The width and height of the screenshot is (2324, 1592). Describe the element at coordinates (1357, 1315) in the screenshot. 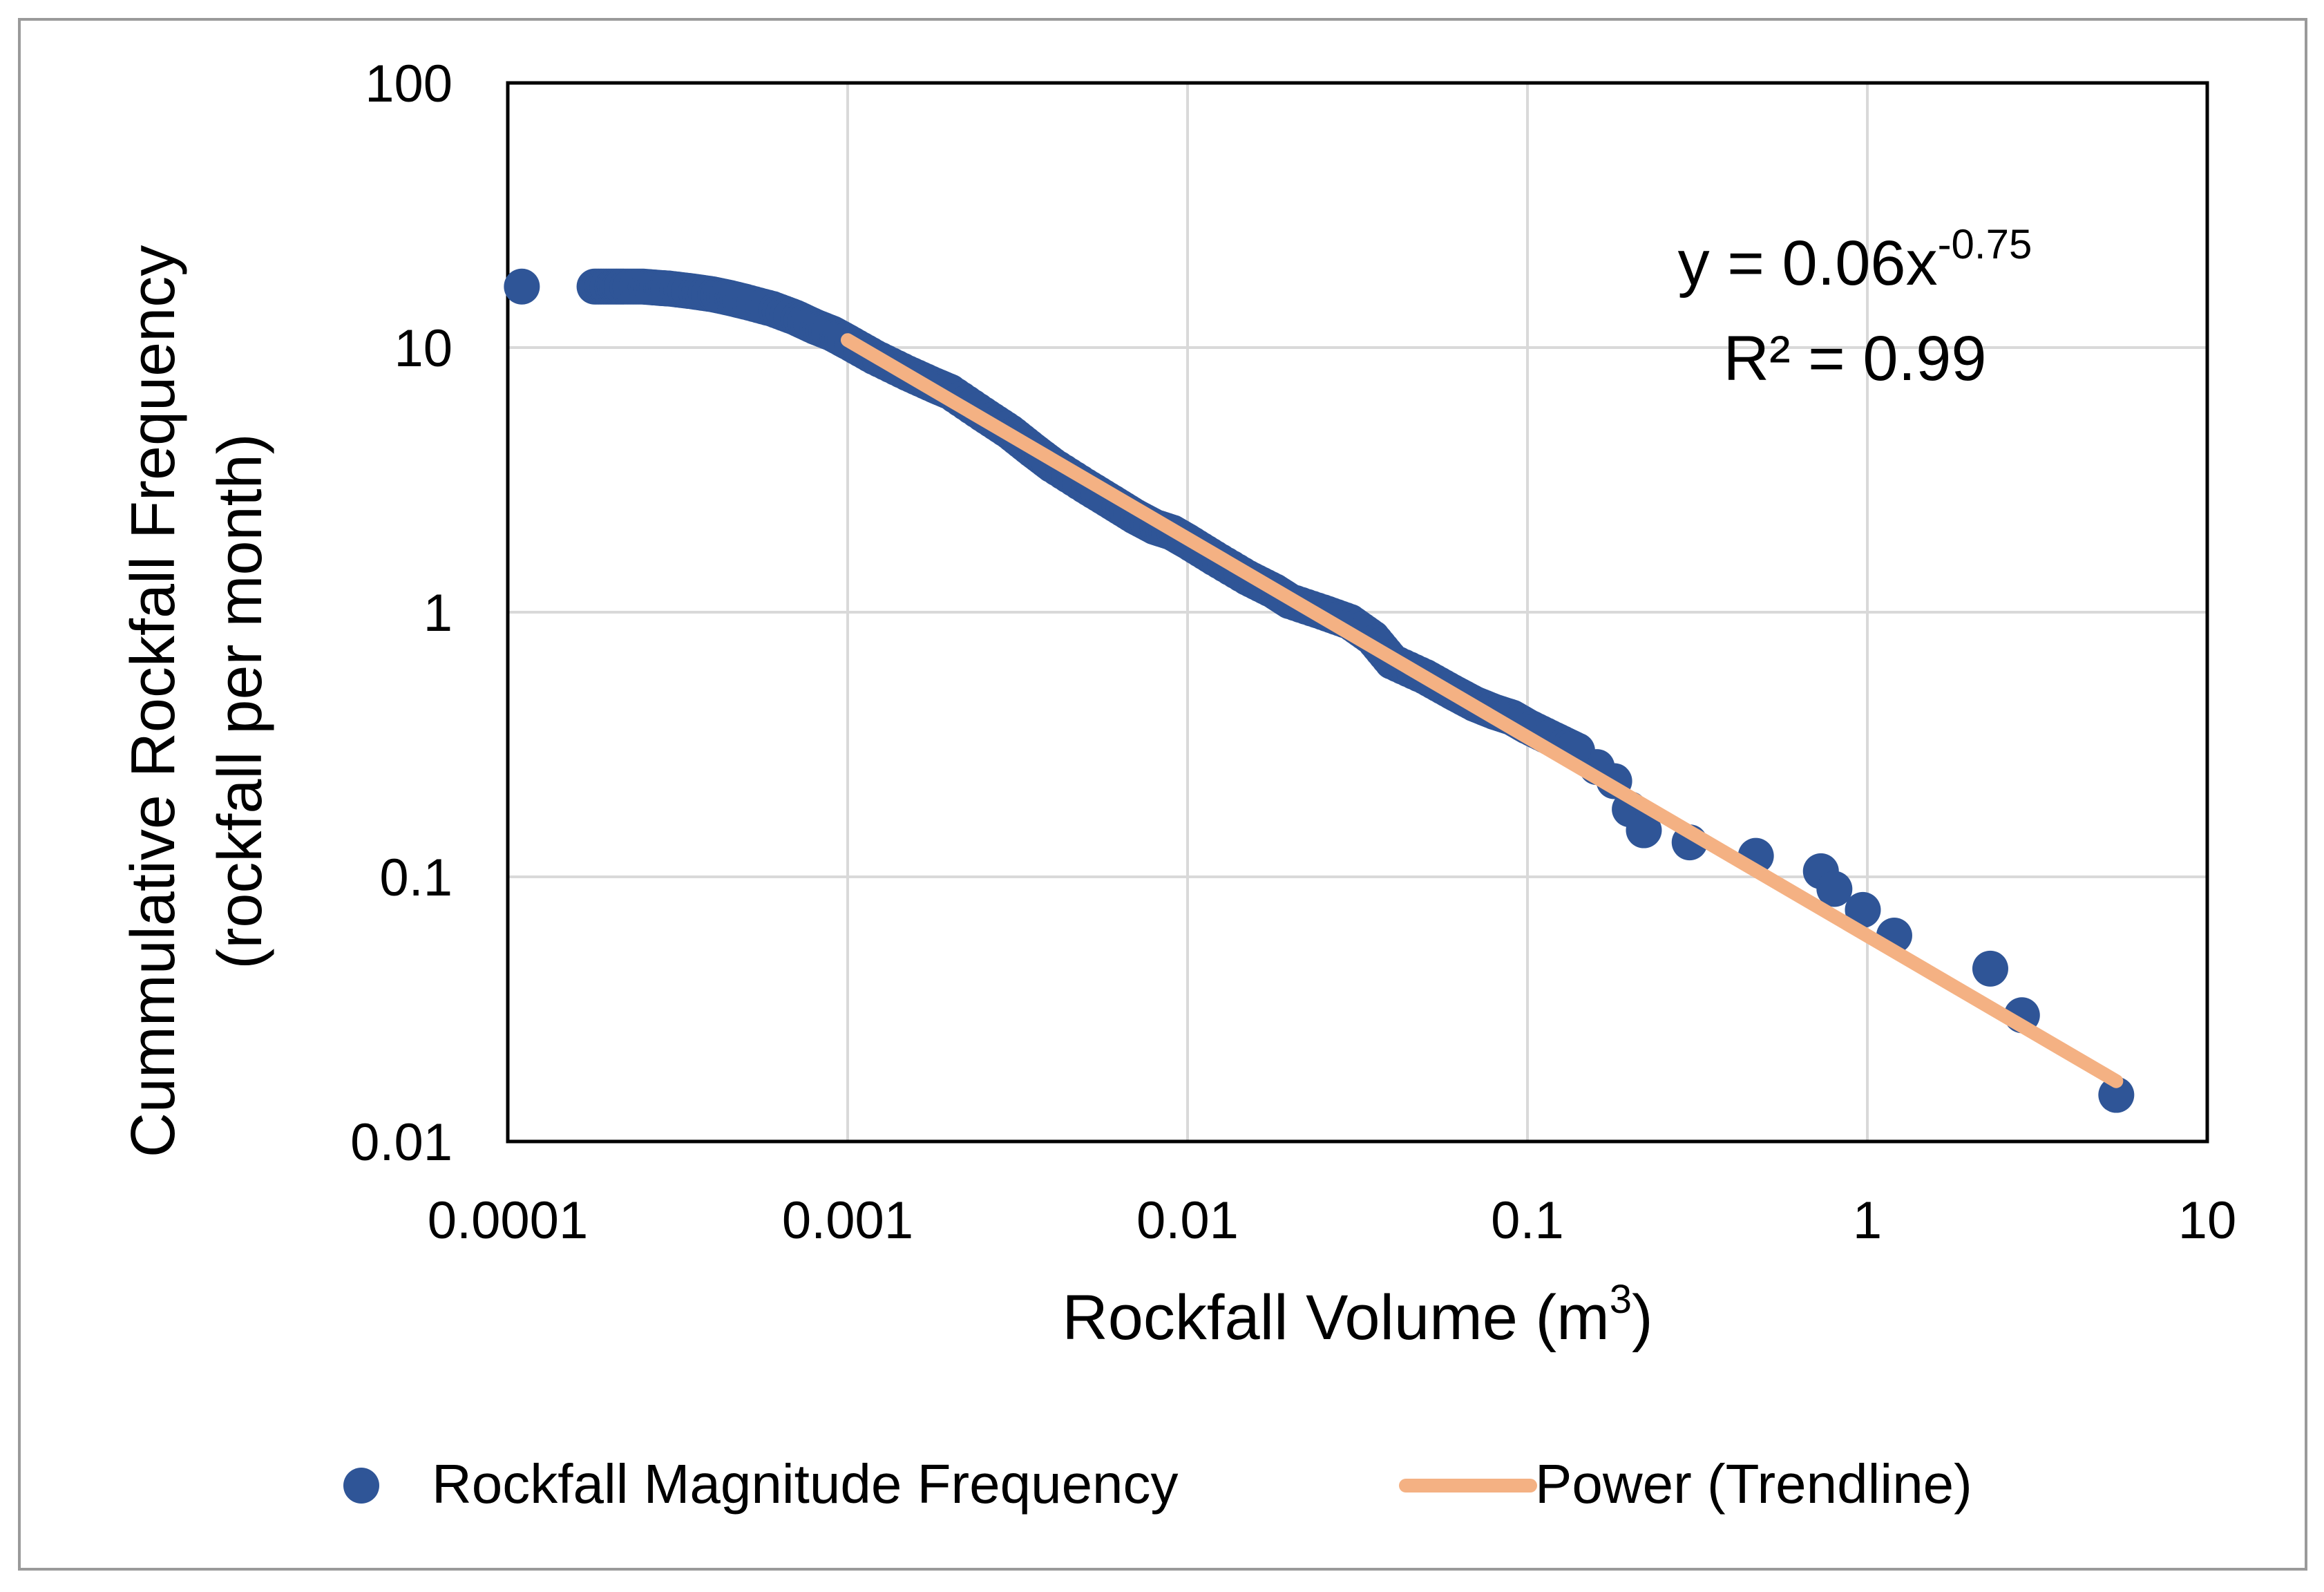

I see `x-axis-title: Rockfall Volume (m3)` at that location.